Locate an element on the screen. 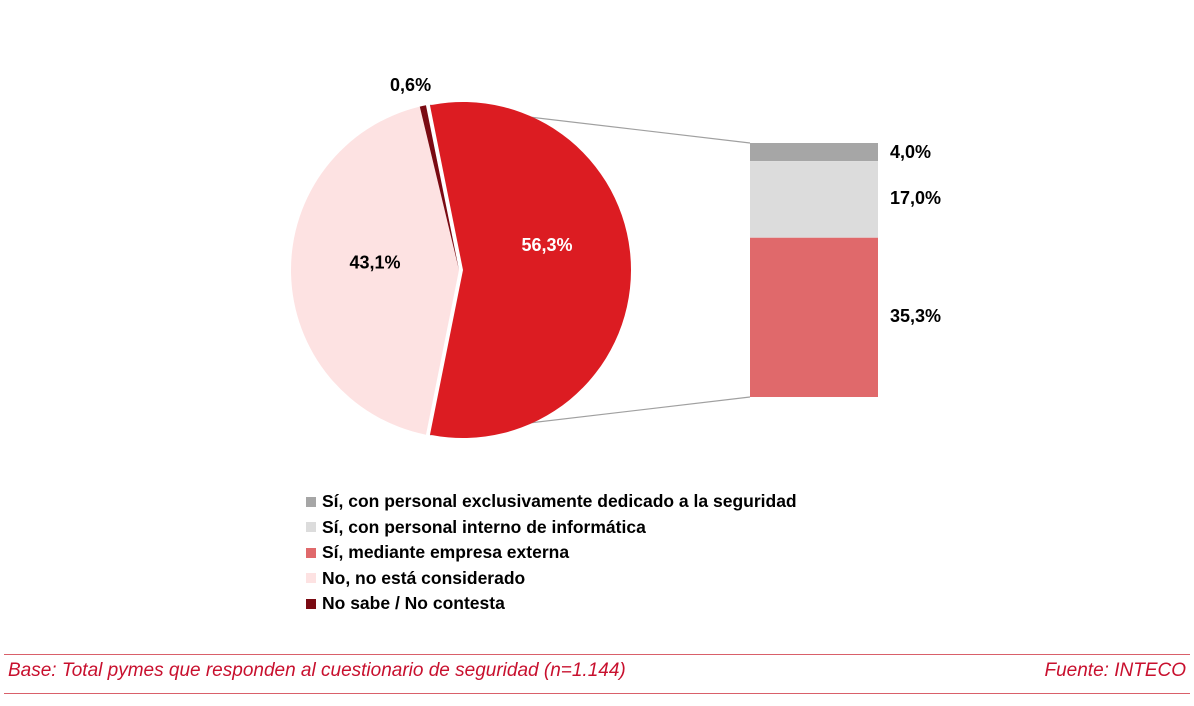  pie-slice-si_total is located at coordinates (530, 270).